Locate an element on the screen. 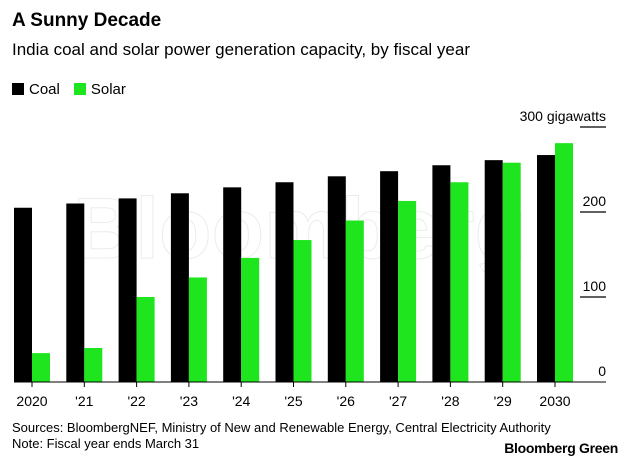  legend-solar-label: Solar is located at coordinates (108, 89).